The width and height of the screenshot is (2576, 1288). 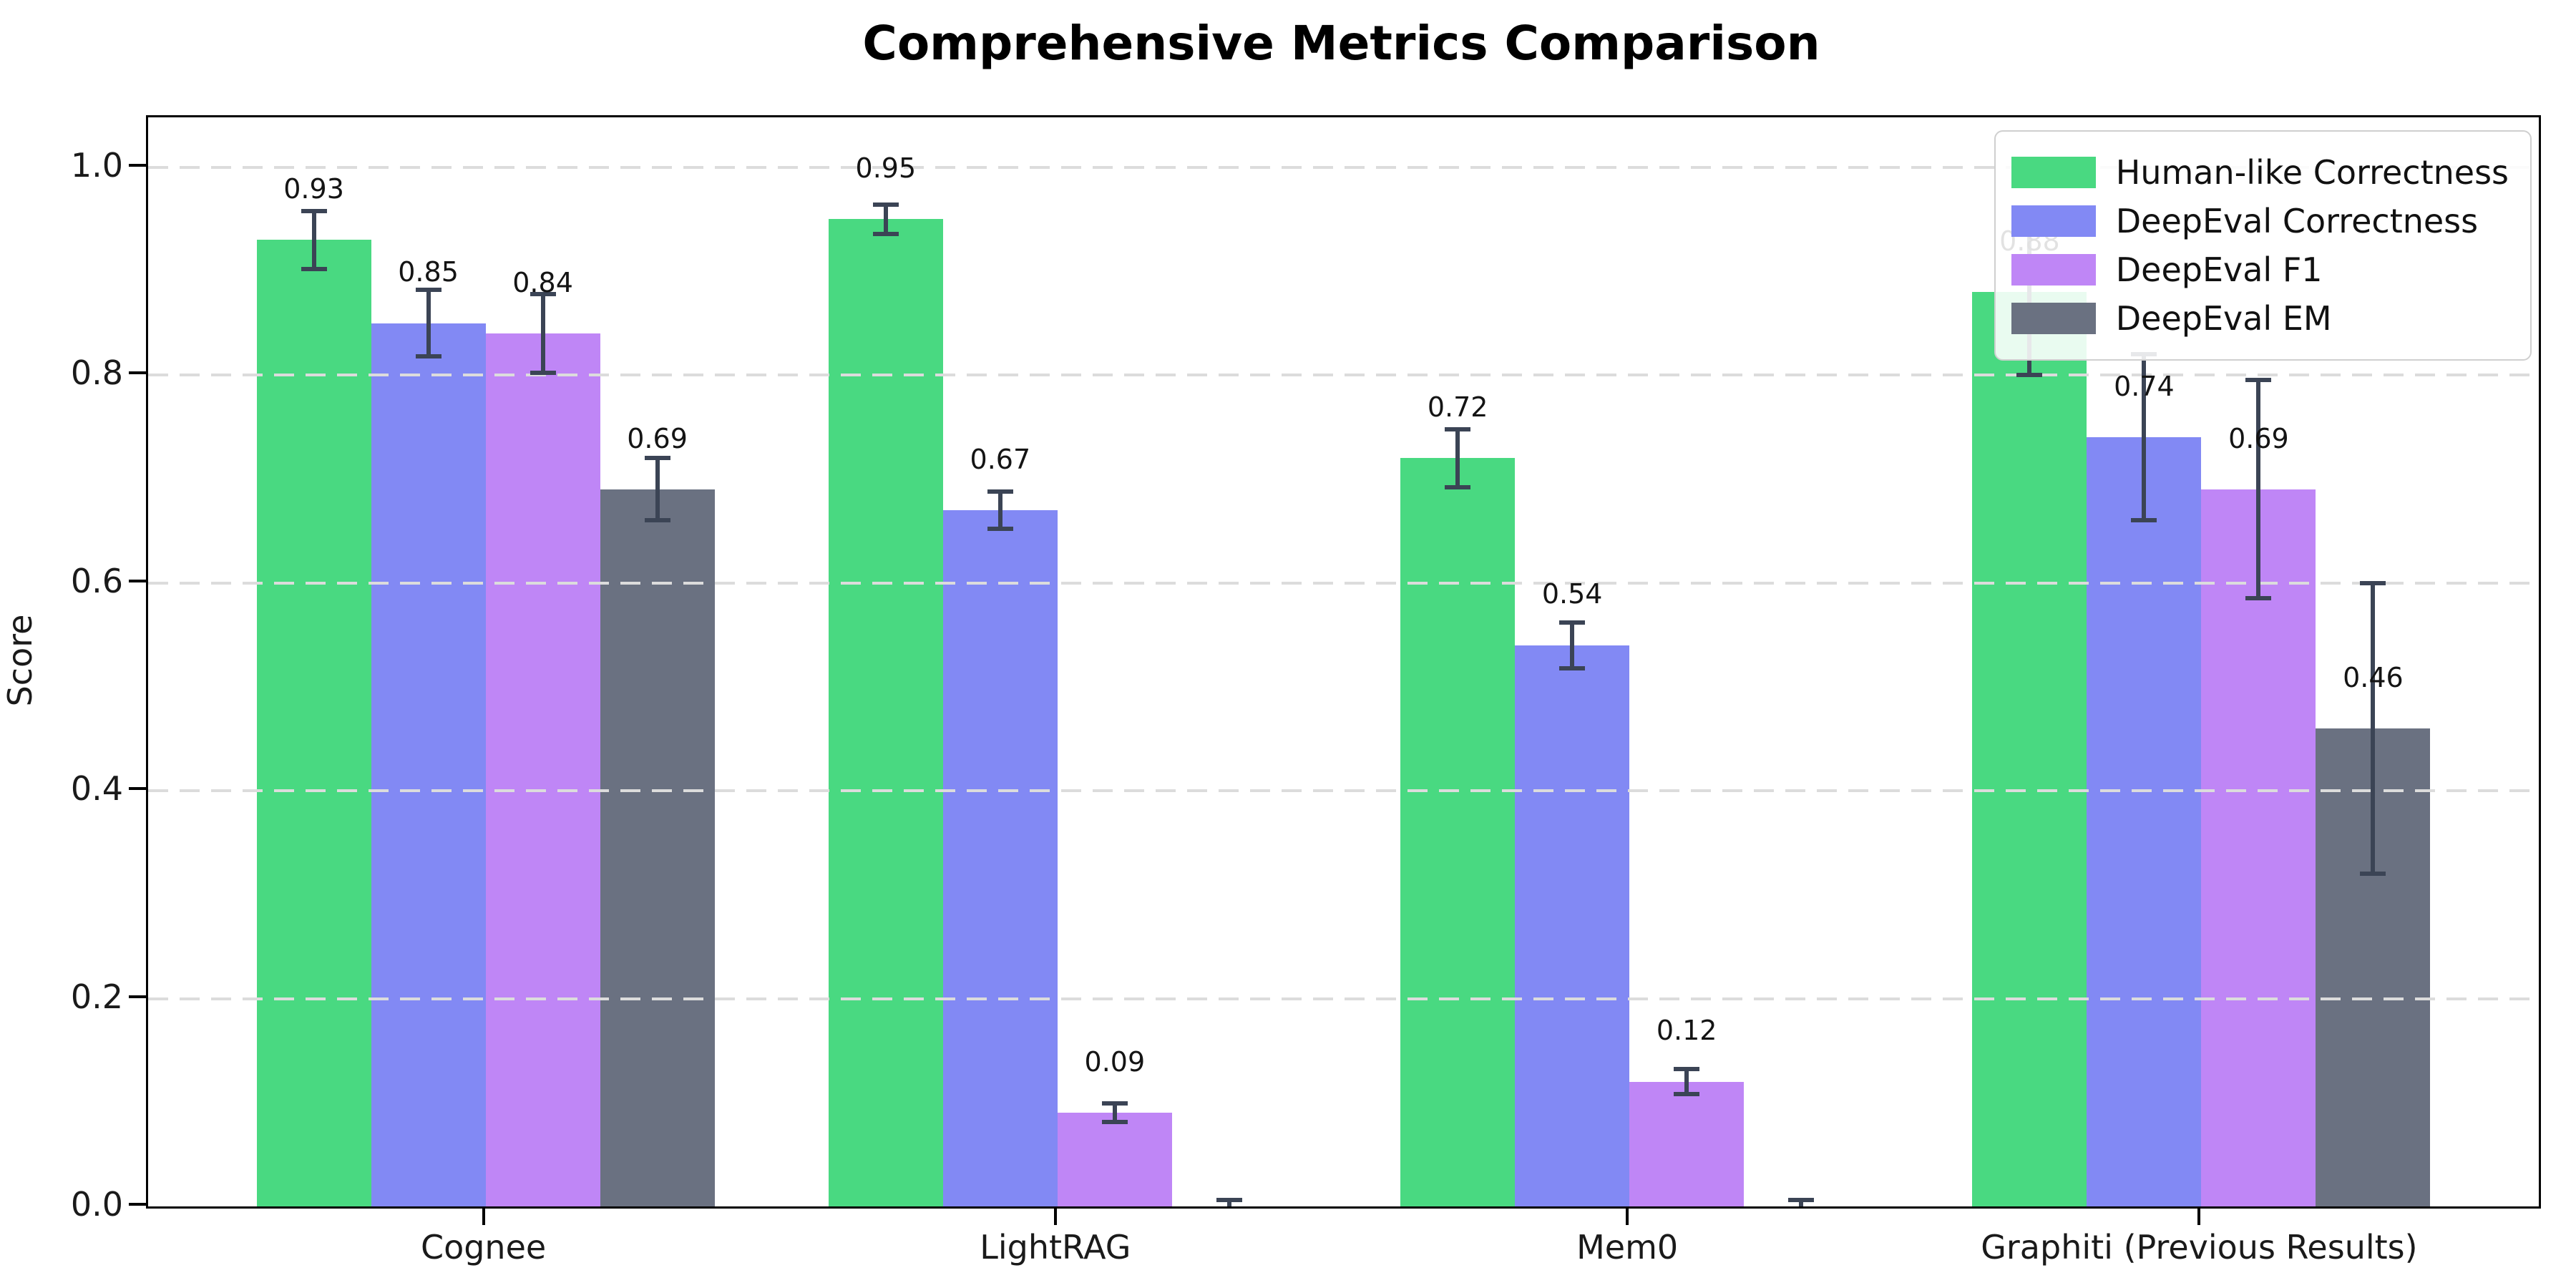 What do you see at coordinates (1572, 594) in the screenshot?
I see `bar-value-label: 0.54` at bounding box center [1572, 594].